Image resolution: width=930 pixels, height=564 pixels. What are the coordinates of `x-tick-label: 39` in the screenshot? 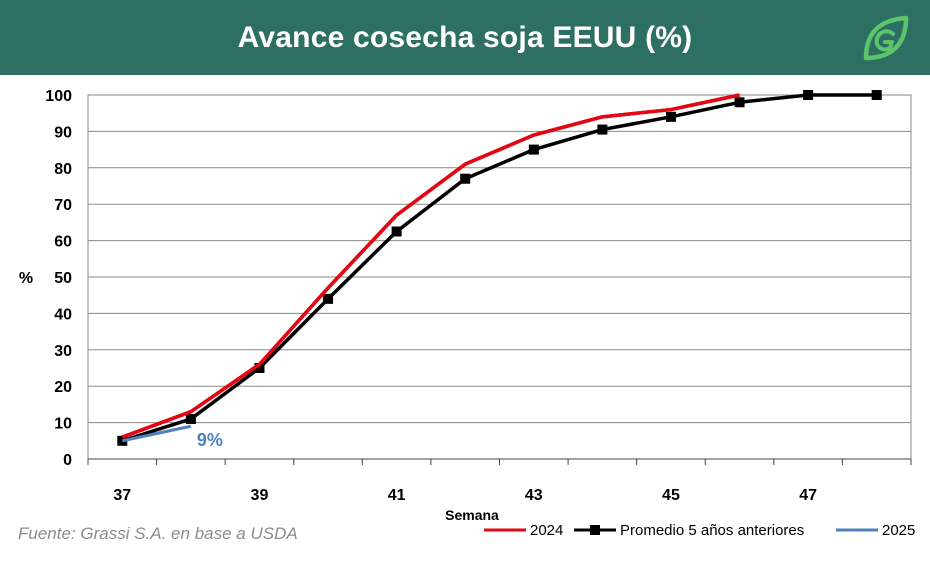 It's located at (260, 495).